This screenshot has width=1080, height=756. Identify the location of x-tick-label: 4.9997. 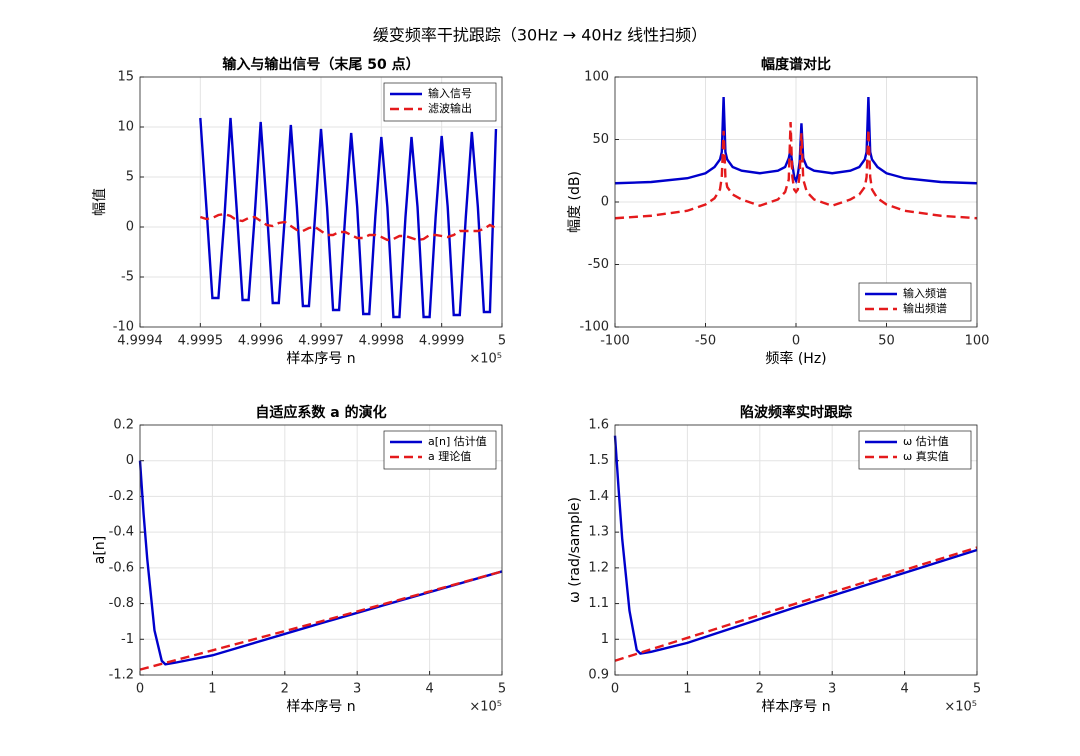
(321, 341).